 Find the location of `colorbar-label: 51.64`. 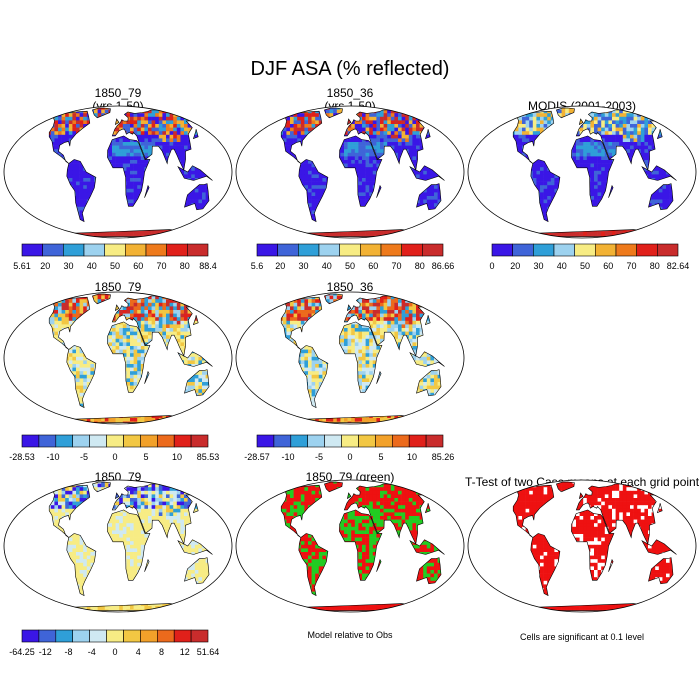

colorbar-label: 51.64 is located at coordinates (208, 652).